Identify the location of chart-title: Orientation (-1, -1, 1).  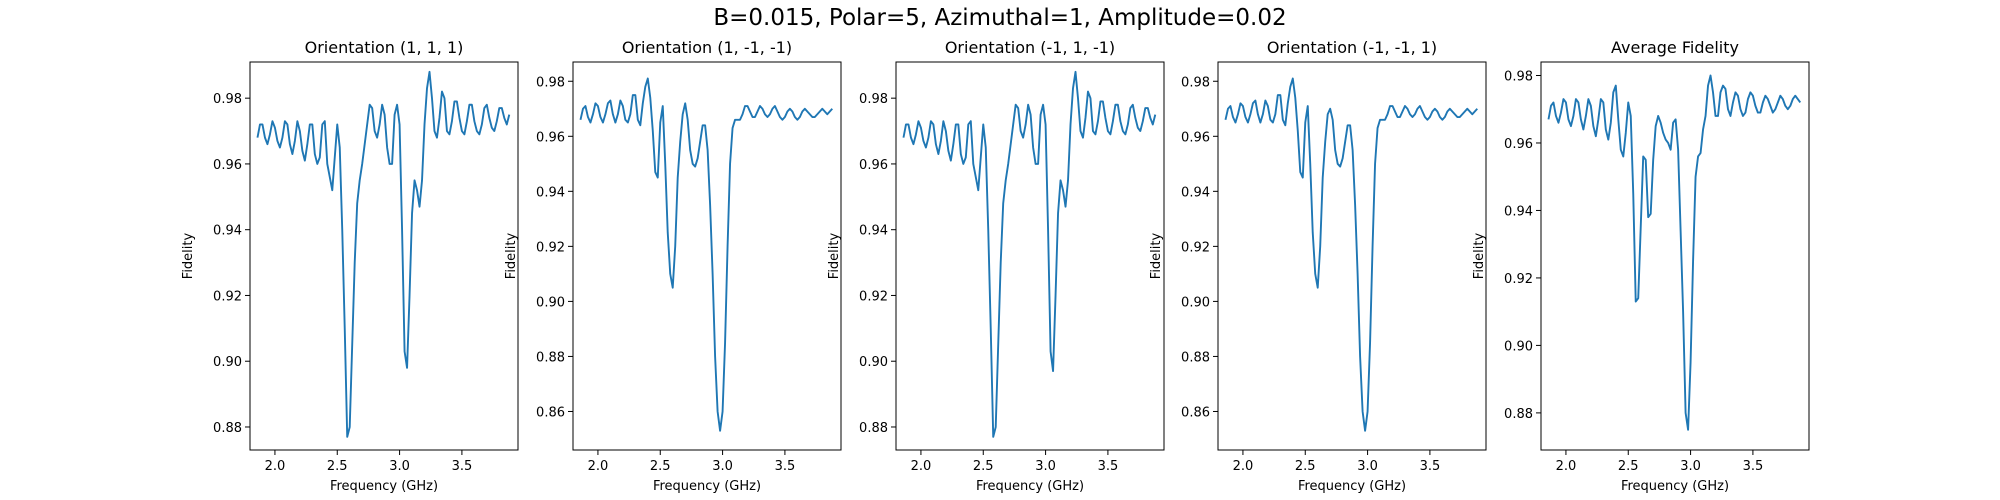
(1352, 47).